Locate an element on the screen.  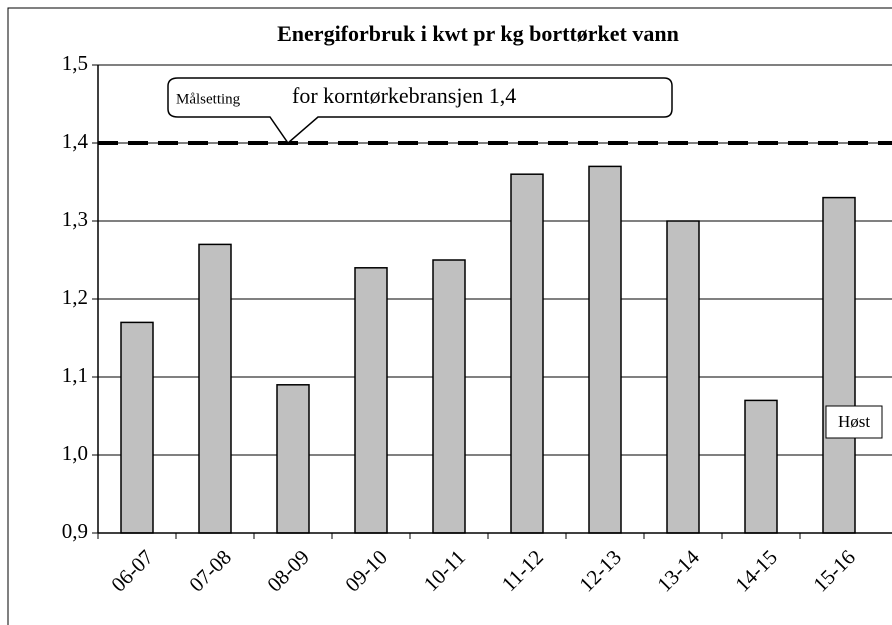
y-tick-label: 1,0 is located at coordinates (75, 453).